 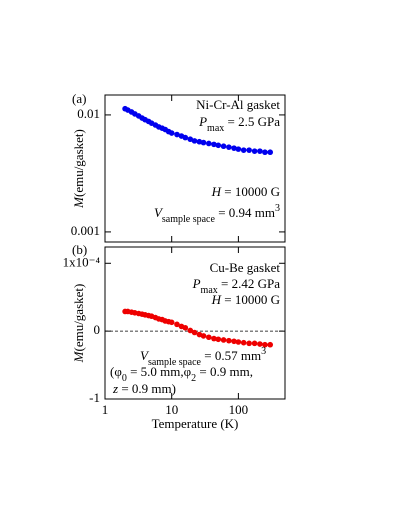 I want to click on x-tick-label: 10, so click(x=171, y=409).